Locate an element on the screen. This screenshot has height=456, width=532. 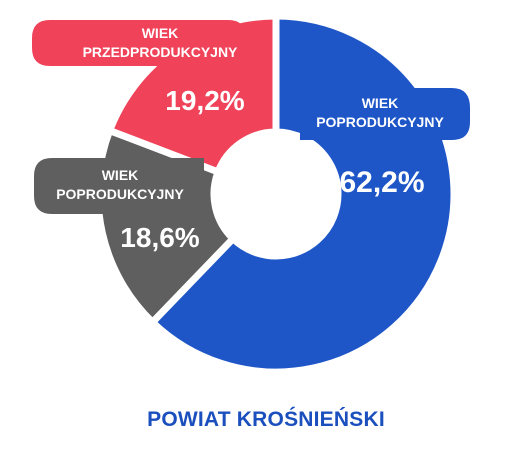
callout-gray: WIEK POPRODUKCYJNY is located at coordinates (119, 186).